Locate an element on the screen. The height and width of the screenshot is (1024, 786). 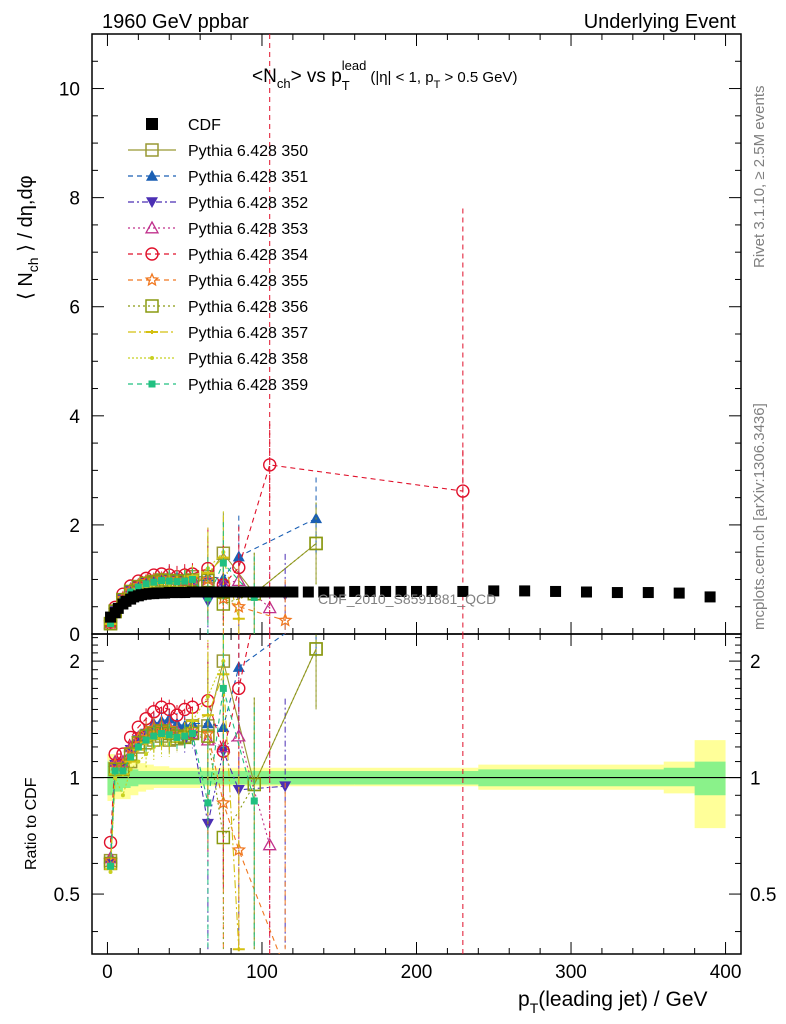
x-axis-label: pT(leading jet) / GeV is located at coordinates (613, 1002).